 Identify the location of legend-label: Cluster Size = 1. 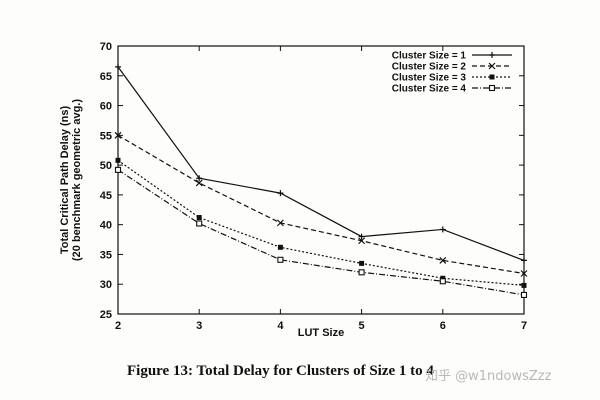
(429, 56).